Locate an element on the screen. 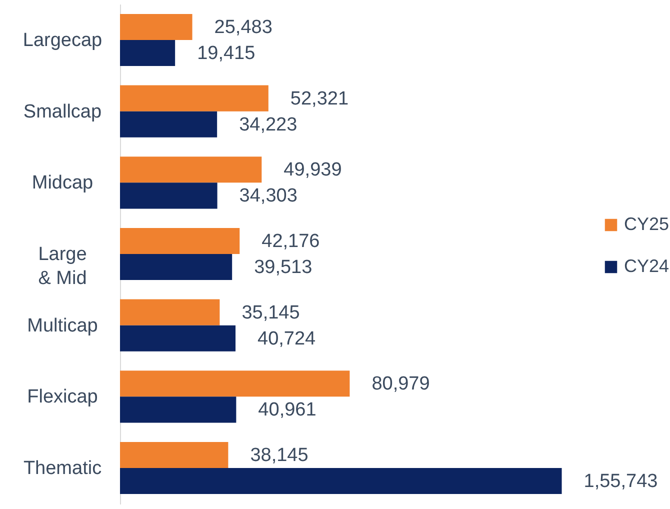 Image resolution: width=670 pixels, height=509 pixels. data-label: 80,979 is located at coordinates (401, 384).